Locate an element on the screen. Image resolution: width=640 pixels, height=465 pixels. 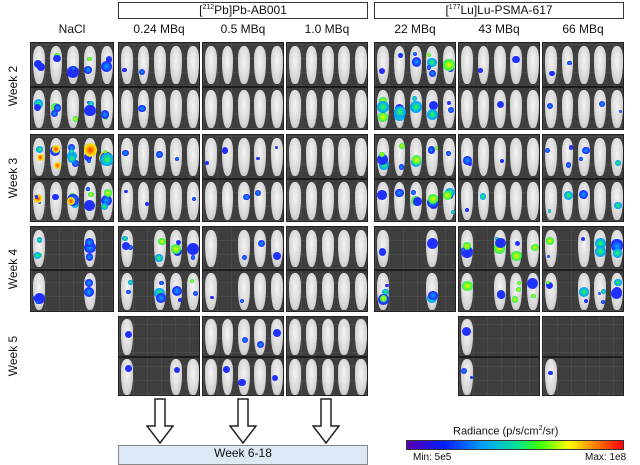
isotope-mass-sup: 212 is located at coordinates (208, 7).